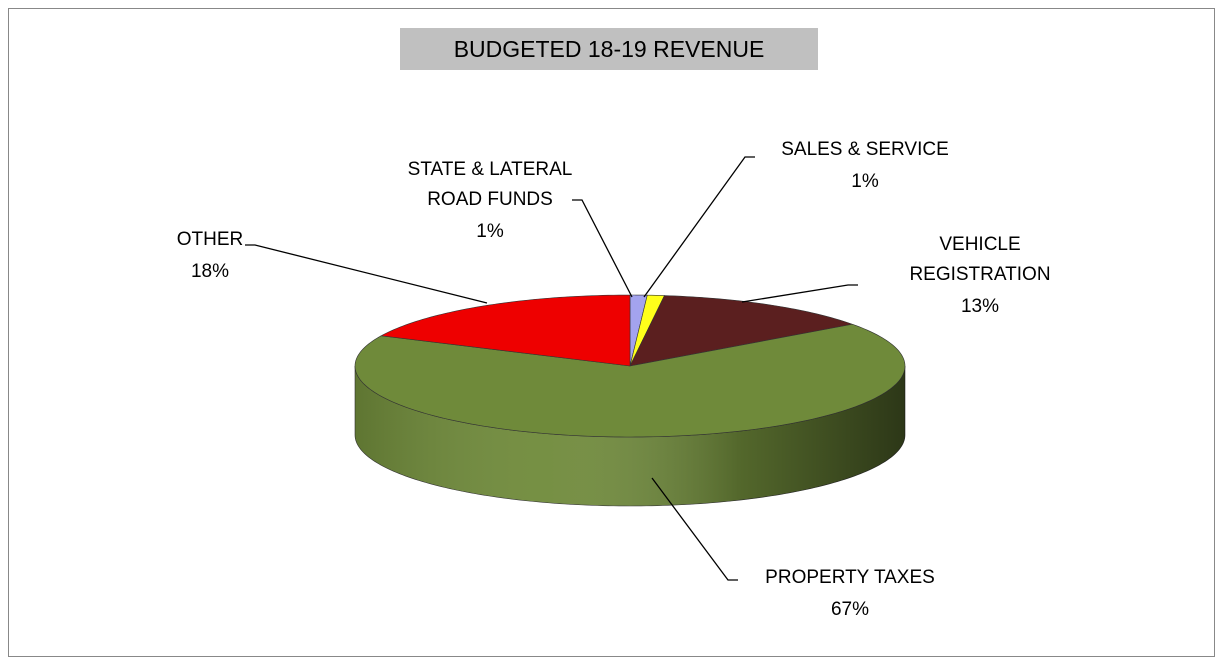  Describe the element at coordinates (980, 259) in the screenshot. I see `data-label-name: VEHICLE REGISTRATION` at that location.